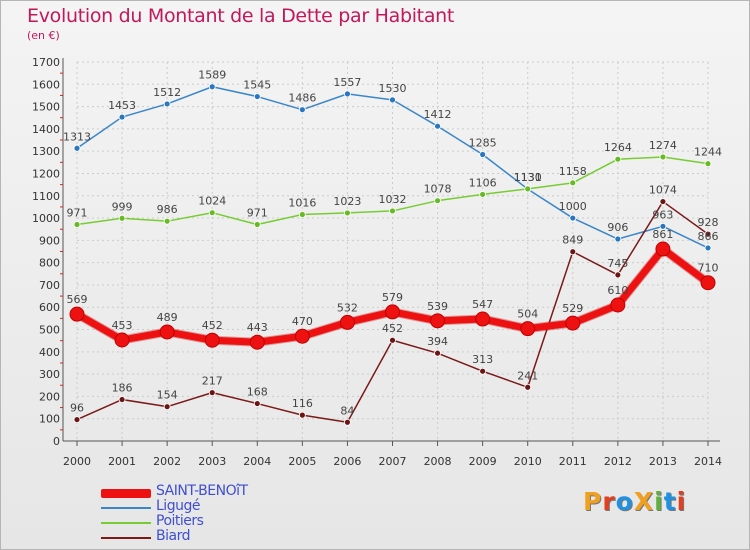  I want to click on legend-label: SAINT-BENOîT, so click(202, 491).